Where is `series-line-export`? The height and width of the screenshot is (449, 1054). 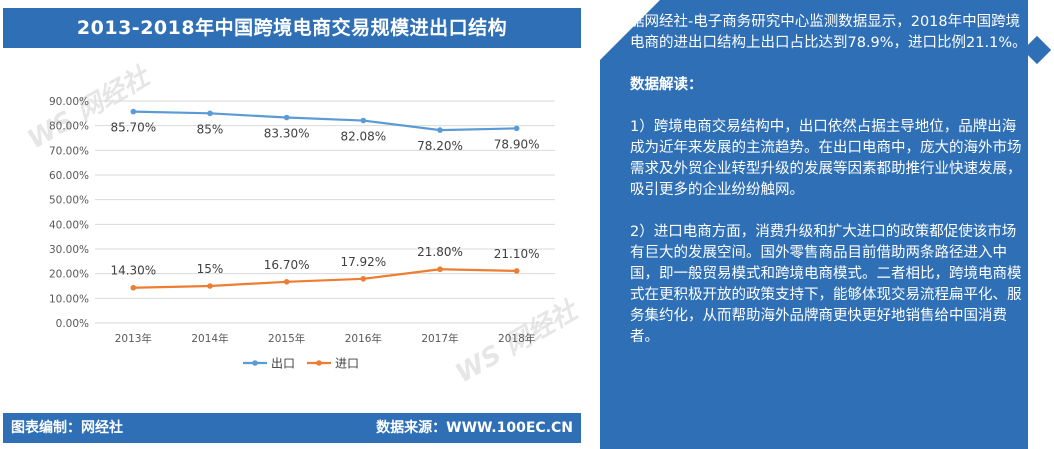
series-line-export is located at coordinates (325, 121).